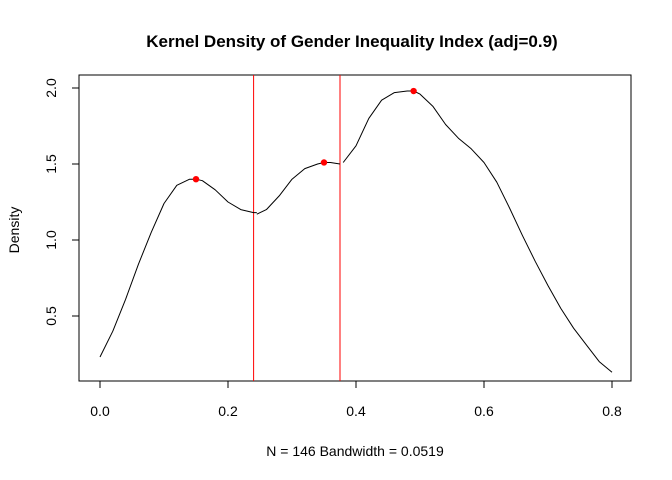 This screenshot has width=672, height=480. What do you see at coordinates (356, 411) in the screenshot?
I see `x-tick-label: 0.4` at bounding box center [356, 411].